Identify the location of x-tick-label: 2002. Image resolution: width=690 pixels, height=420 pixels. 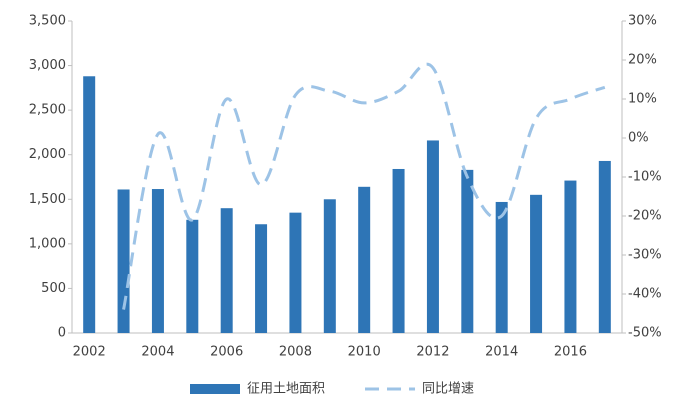
(89, 352).